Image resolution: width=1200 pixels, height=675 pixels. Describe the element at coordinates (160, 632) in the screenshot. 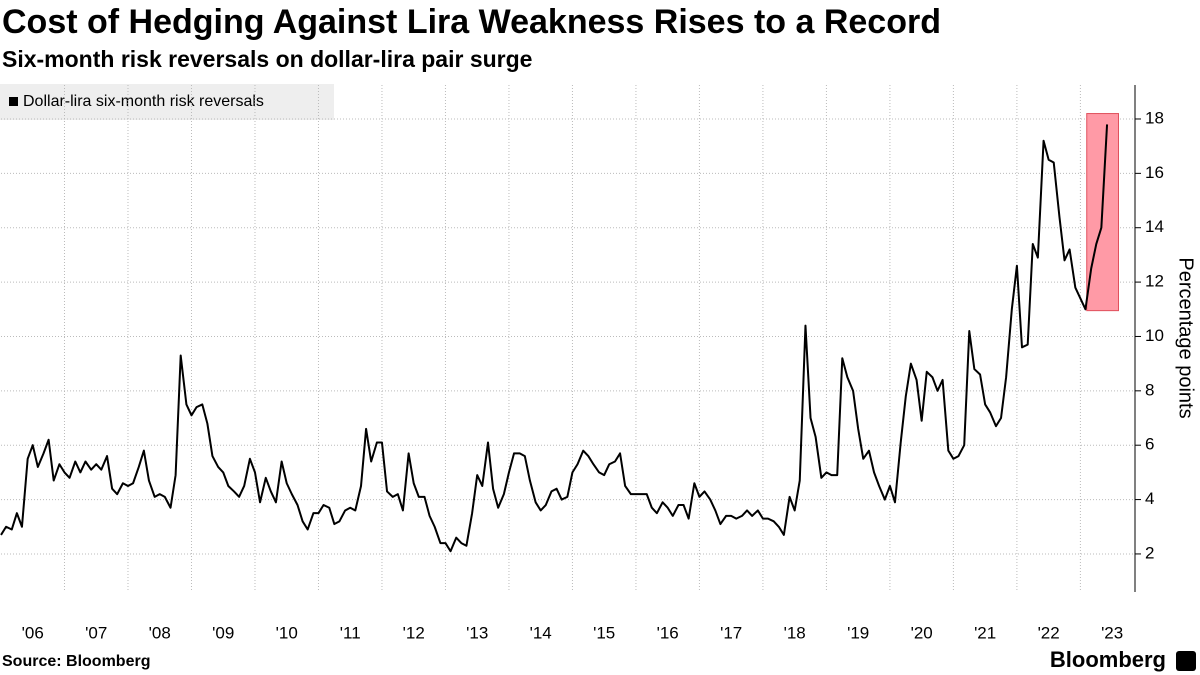

I see `x-tick-label: '08` at that location.